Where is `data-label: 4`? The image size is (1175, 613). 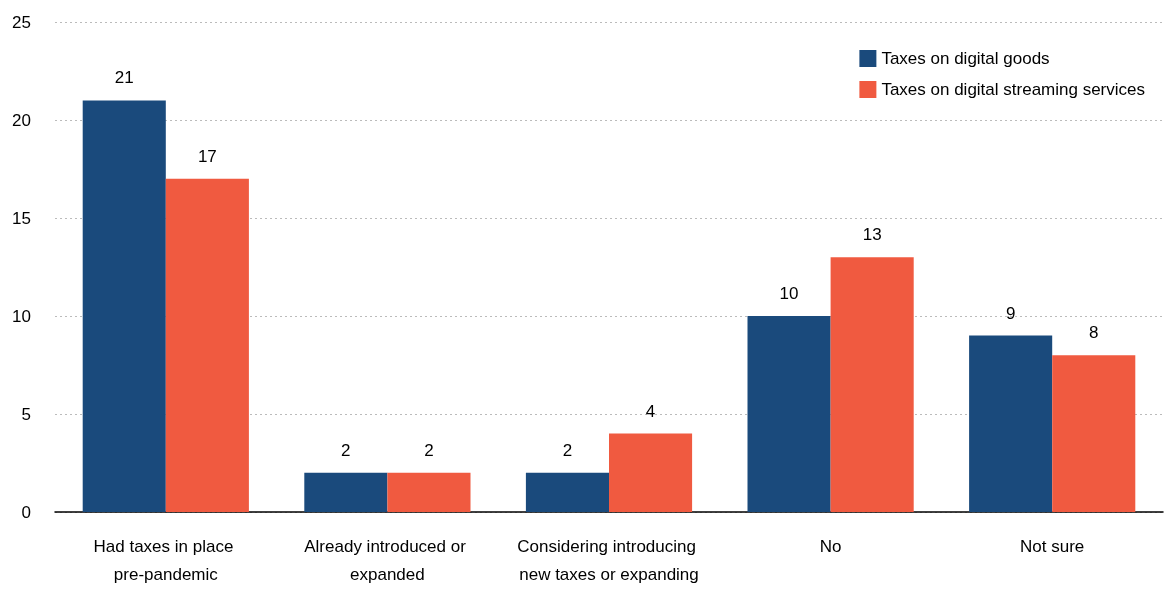
data-label: 4 is located at coordinates (650, 411).